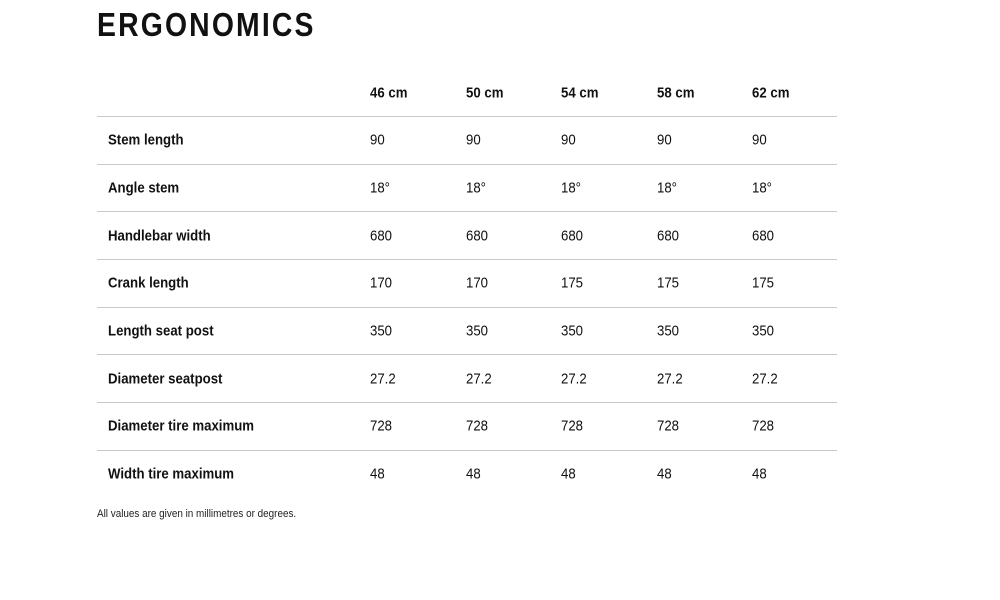  I want to click on table-row: Diameter tire maximum 728 728 728 728 728, so click(467, 426).